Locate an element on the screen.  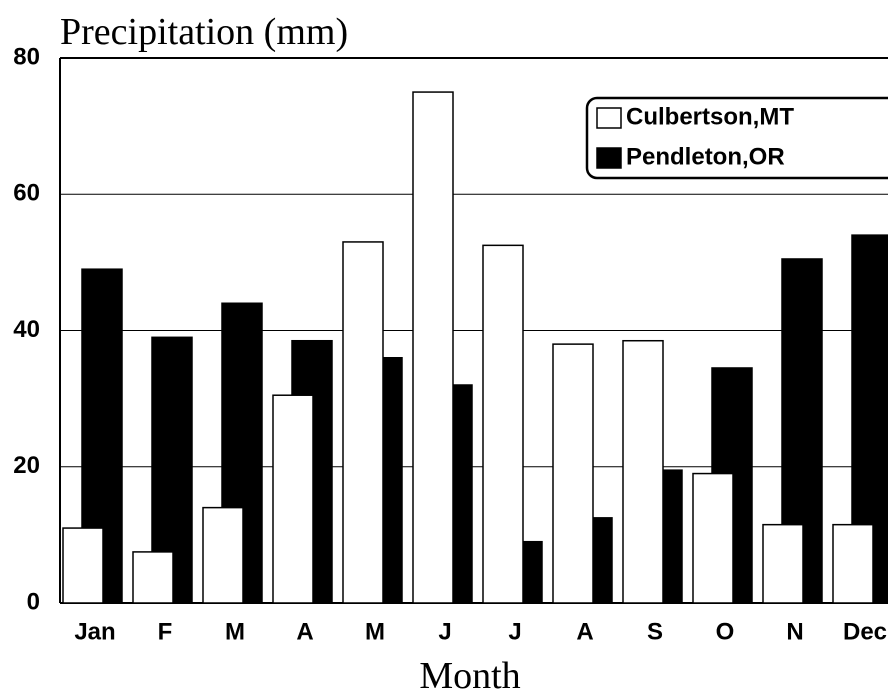
legend-box is located at coordinates (736, 138).